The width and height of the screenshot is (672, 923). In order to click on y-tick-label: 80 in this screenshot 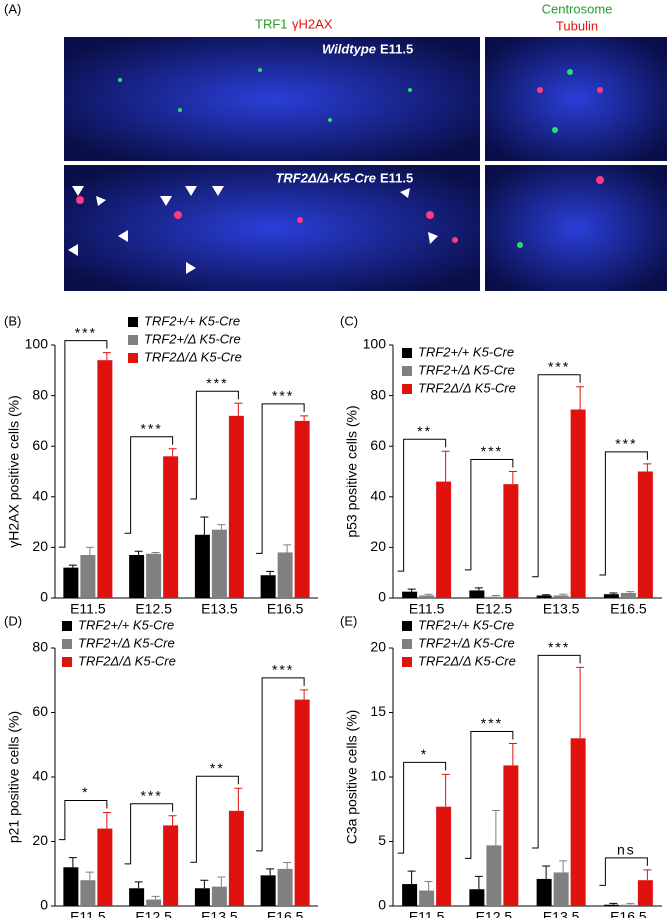, I will do `click(40, 647)`.